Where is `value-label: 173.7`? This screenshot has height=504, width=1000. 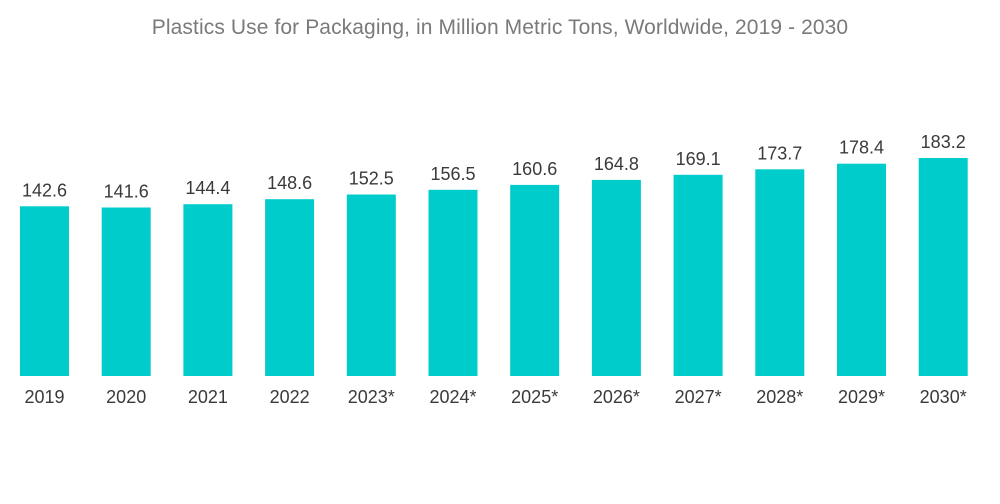 value-label: 173.7 is located at coordinates (779, 153).